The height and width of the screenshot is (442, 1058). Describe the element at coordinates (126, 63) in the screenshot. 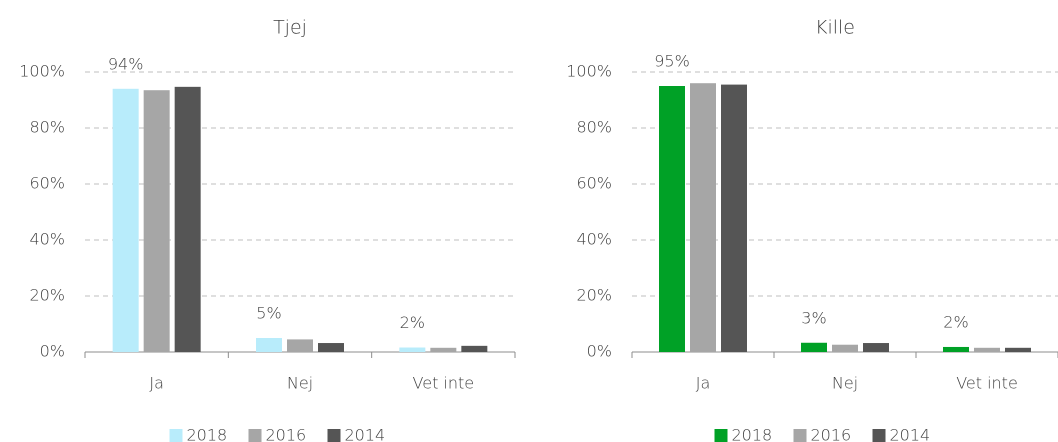

I see `data-label: 94%` at that location.